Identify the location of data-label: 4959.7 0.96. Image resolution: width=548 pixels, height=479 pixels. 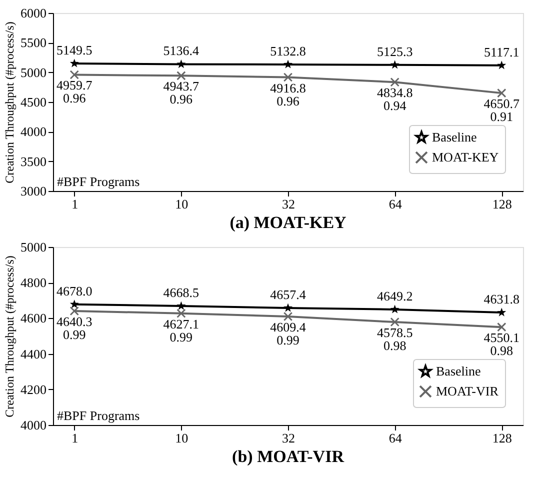
(74, 92).